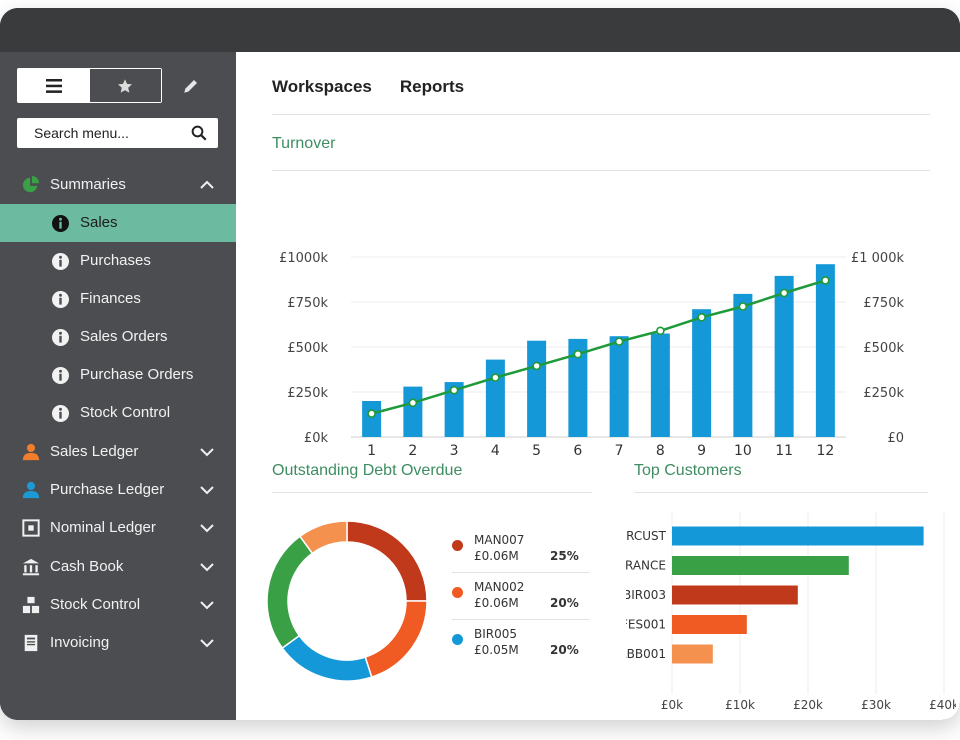  I want to click on debt-title: Outstanding Debt Overdue, so click(367, 470).